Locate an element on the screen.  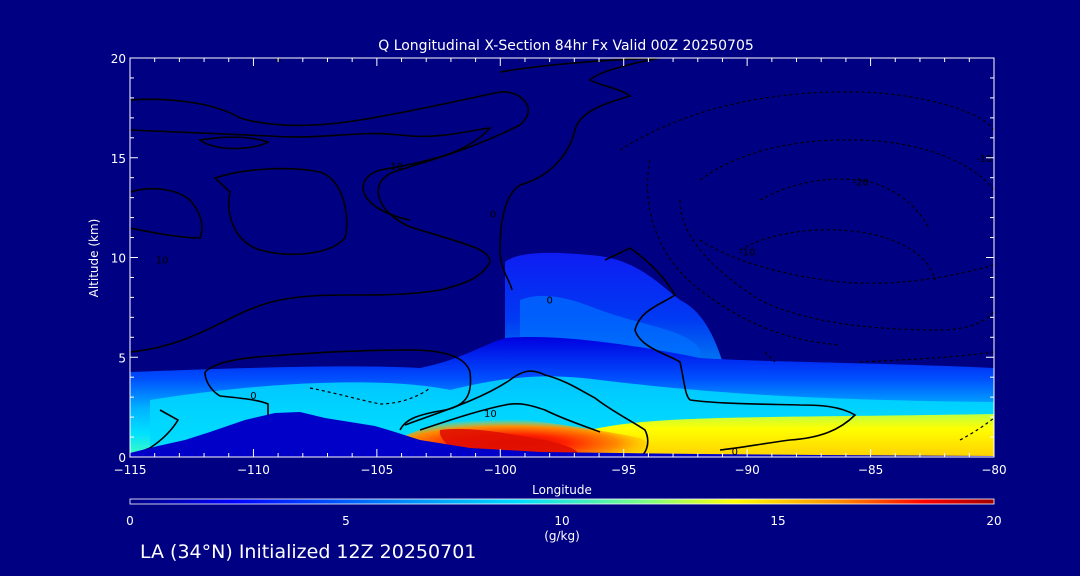
colorbar-tick-label: 0 is located at coordinates (130, 521).